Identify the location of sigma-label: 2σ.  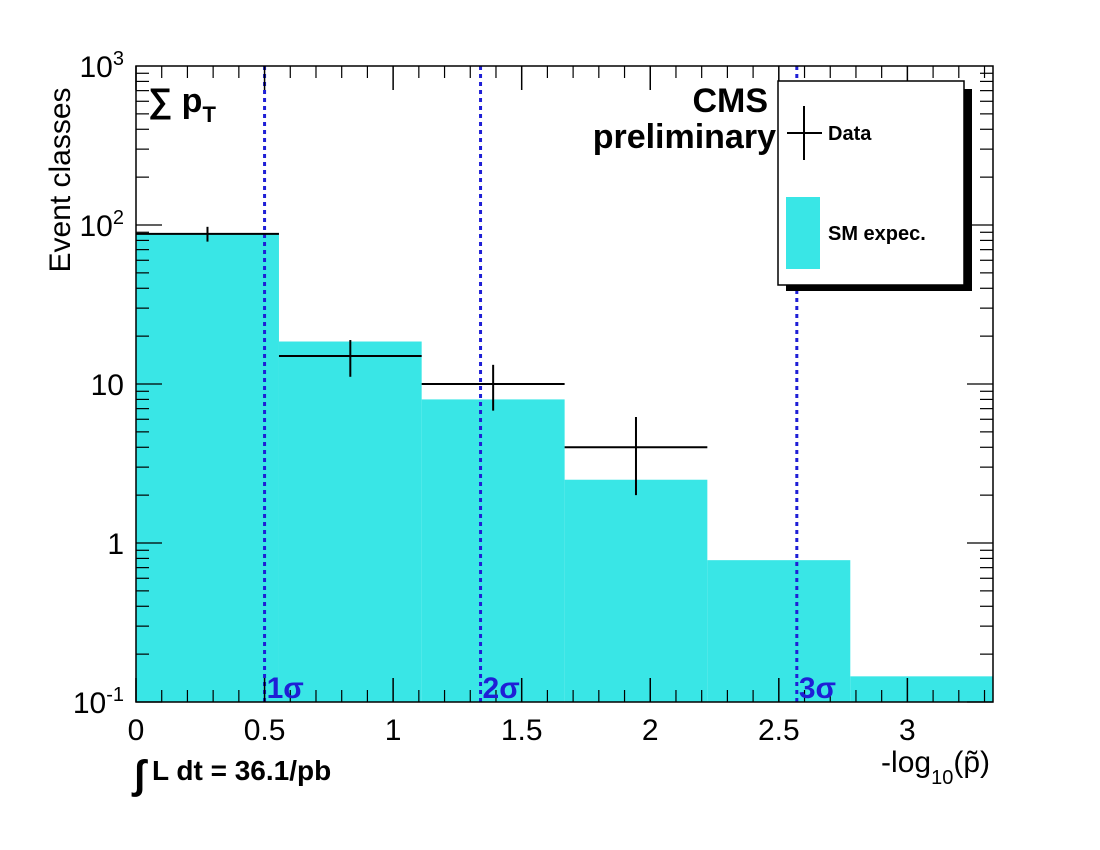
(501, 688).